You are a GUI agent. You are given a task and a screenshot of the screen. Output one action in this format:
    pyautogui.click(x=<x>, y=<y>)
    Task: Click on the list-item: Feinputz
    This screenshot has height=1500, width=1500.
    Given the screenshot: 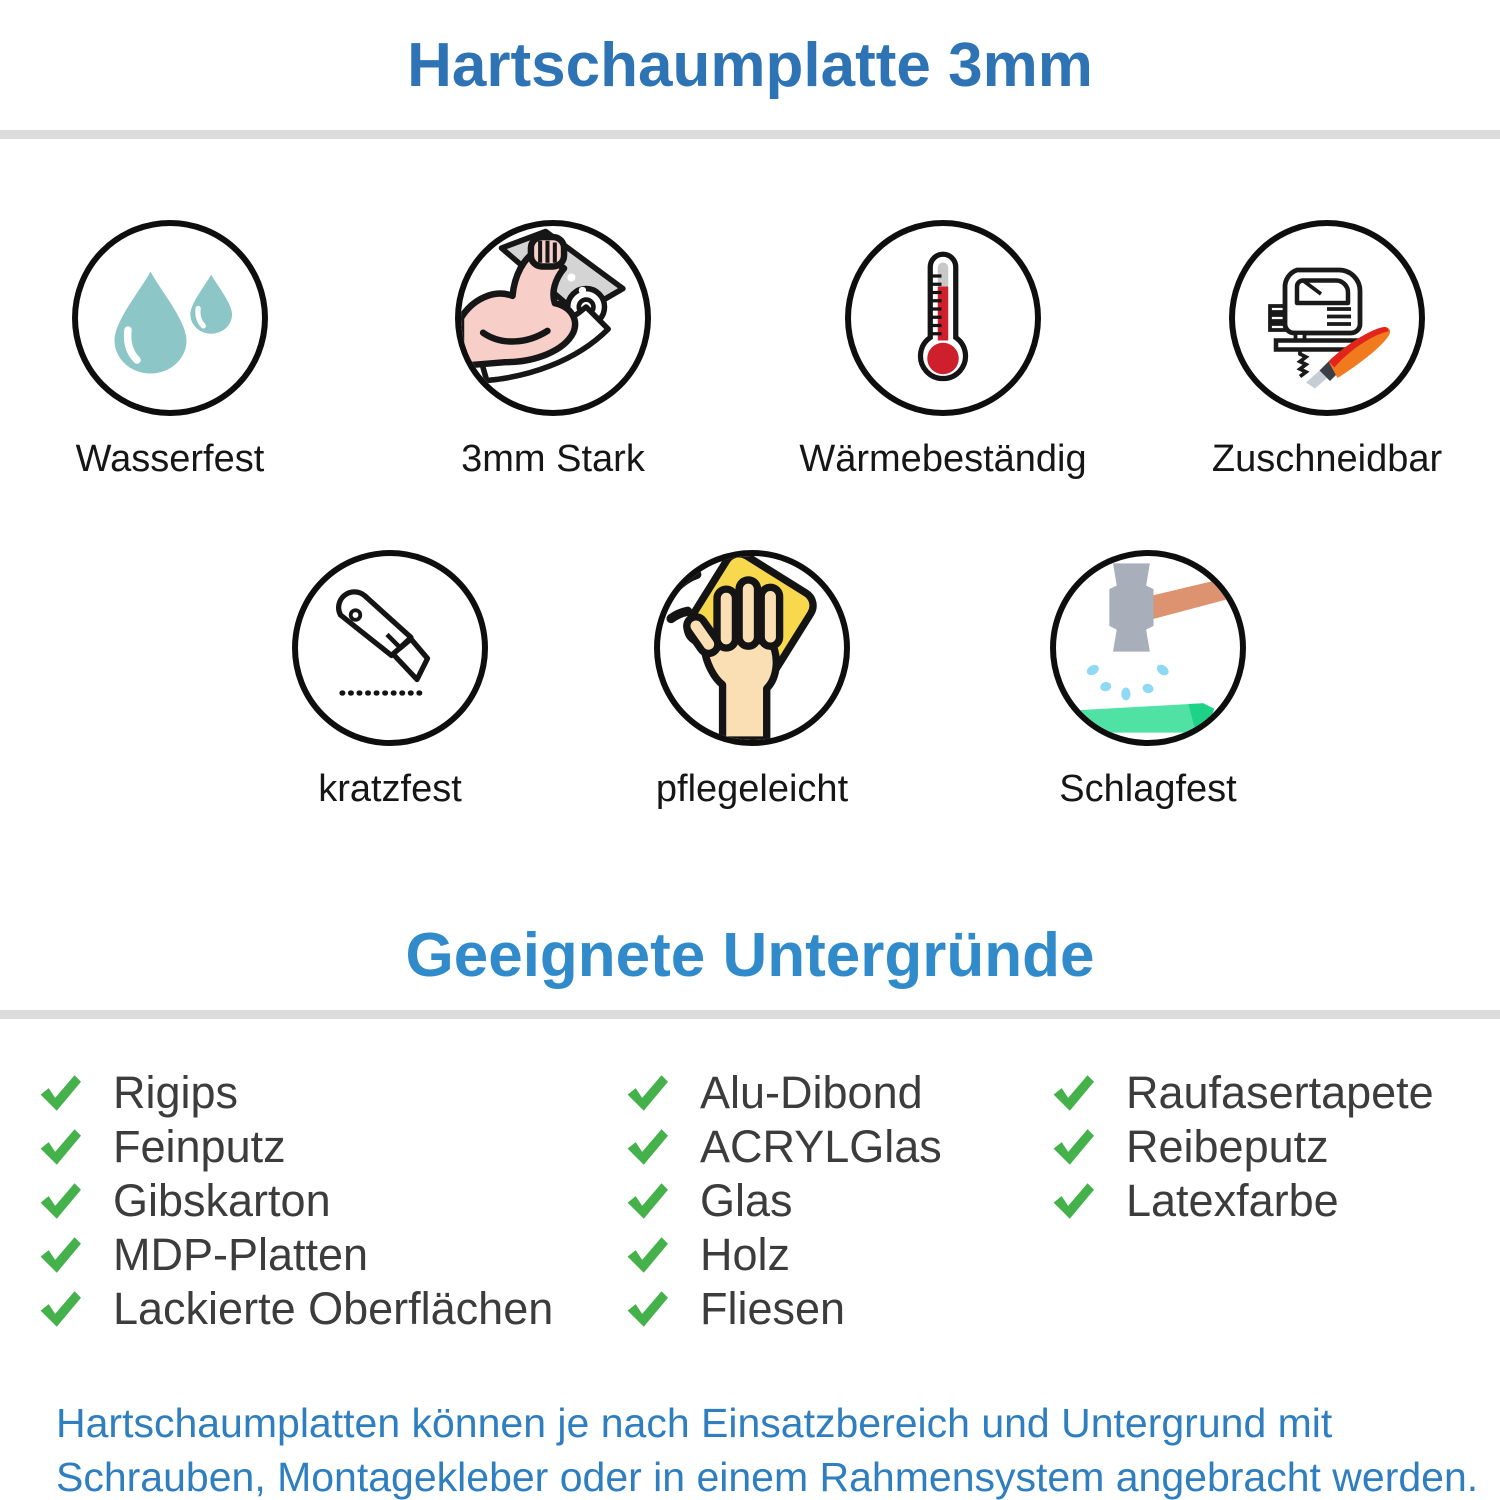 What is the action you would take?
    pyautogui.click(x=294, y=1147)
    